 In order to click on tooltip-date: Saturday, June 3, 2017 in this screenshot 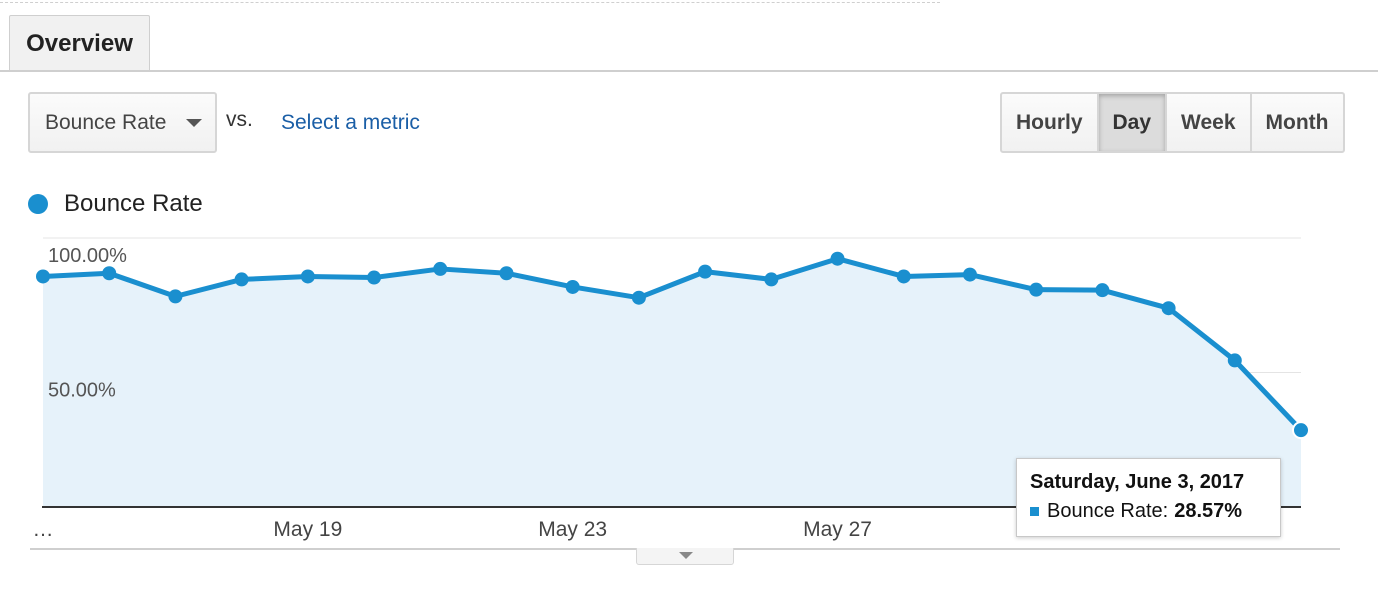, I will do `click(1137, 482)`.